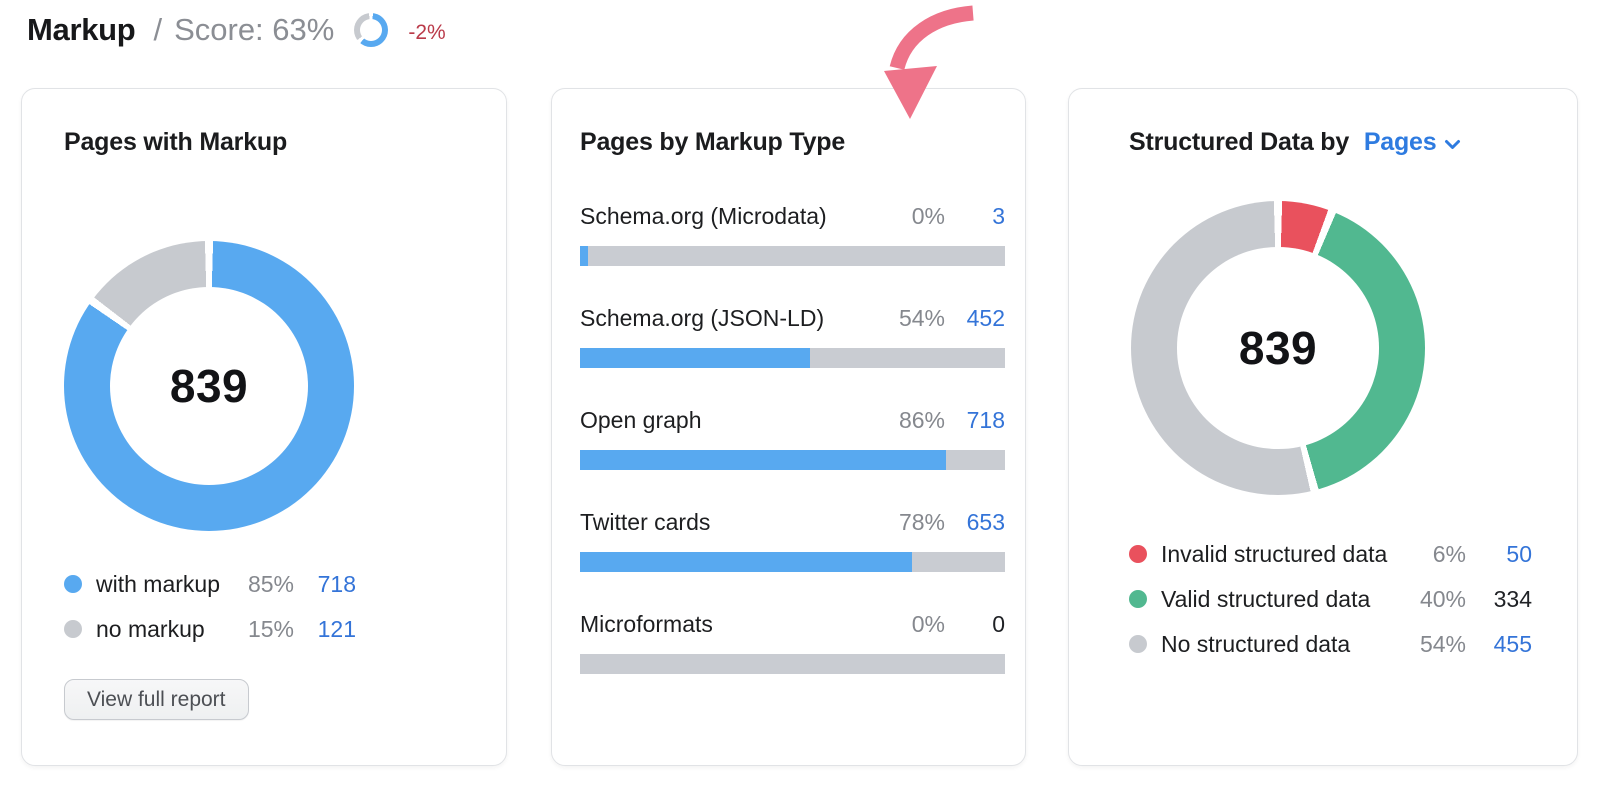  Describe the element at coordinates (921, 318) in the screenshot. I see `row-percent: 54%` at that location.